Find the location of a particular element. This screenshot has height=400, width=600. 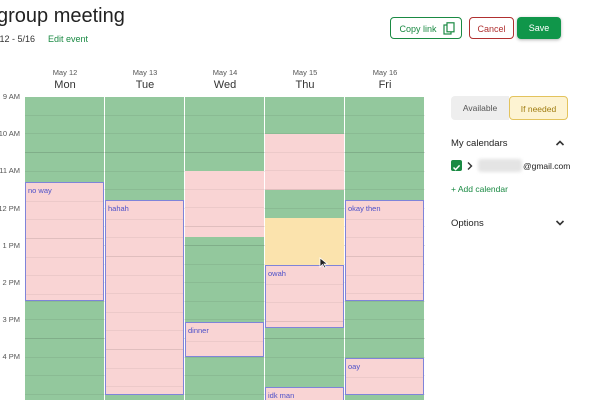

copy-link-button: Copy link is located at coordinates (426, 28).